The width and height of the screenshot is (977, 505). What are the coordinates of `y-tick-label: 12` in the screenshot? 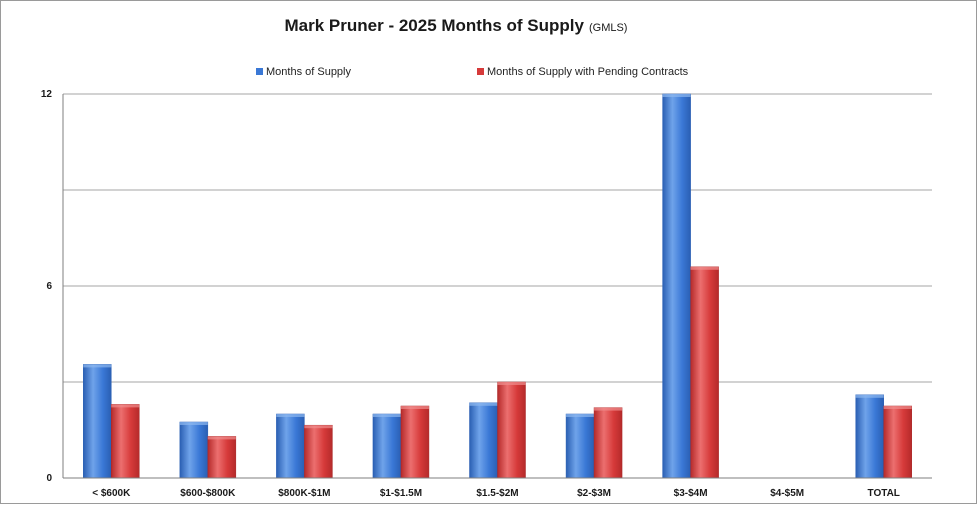 It's located at (47, 94).